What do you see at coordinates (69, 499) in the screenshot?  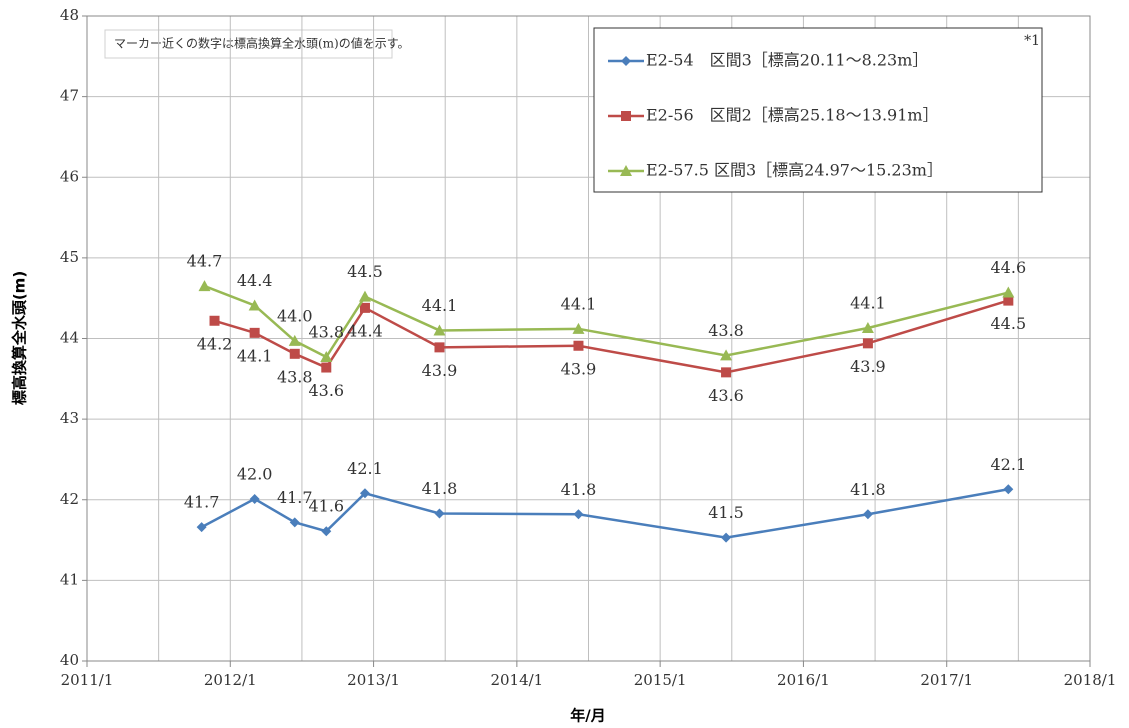 I see `y-tick-label: 42` at bounding box center [69, 499].